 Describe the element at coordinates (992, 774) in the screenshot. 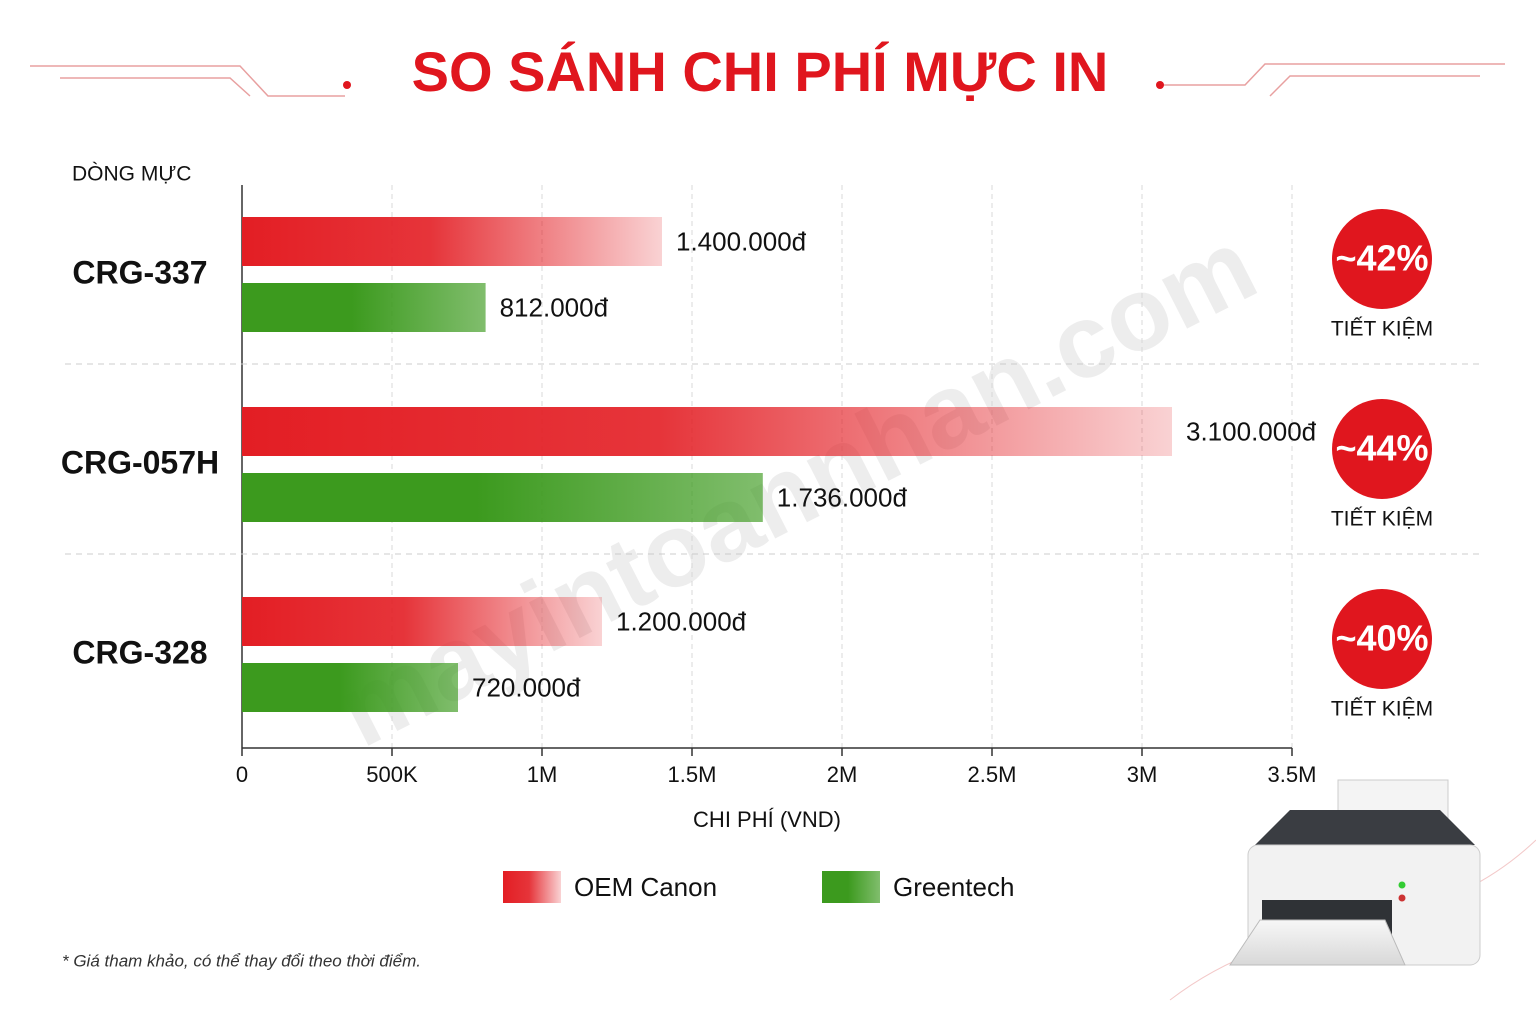

I see `x-tick-label: 2.5M` at that location.